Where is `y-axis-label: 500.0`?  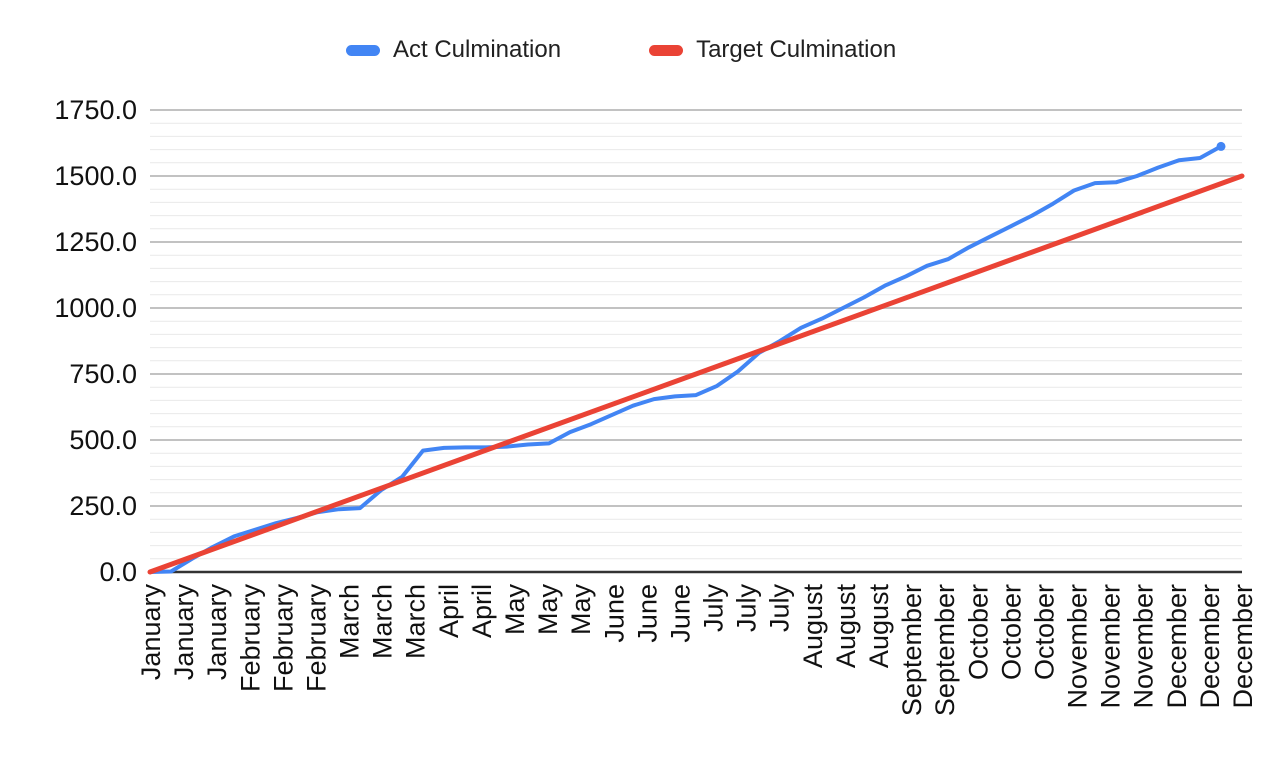
y-axis-label: 500.0 is located at coordinates (103, 440).